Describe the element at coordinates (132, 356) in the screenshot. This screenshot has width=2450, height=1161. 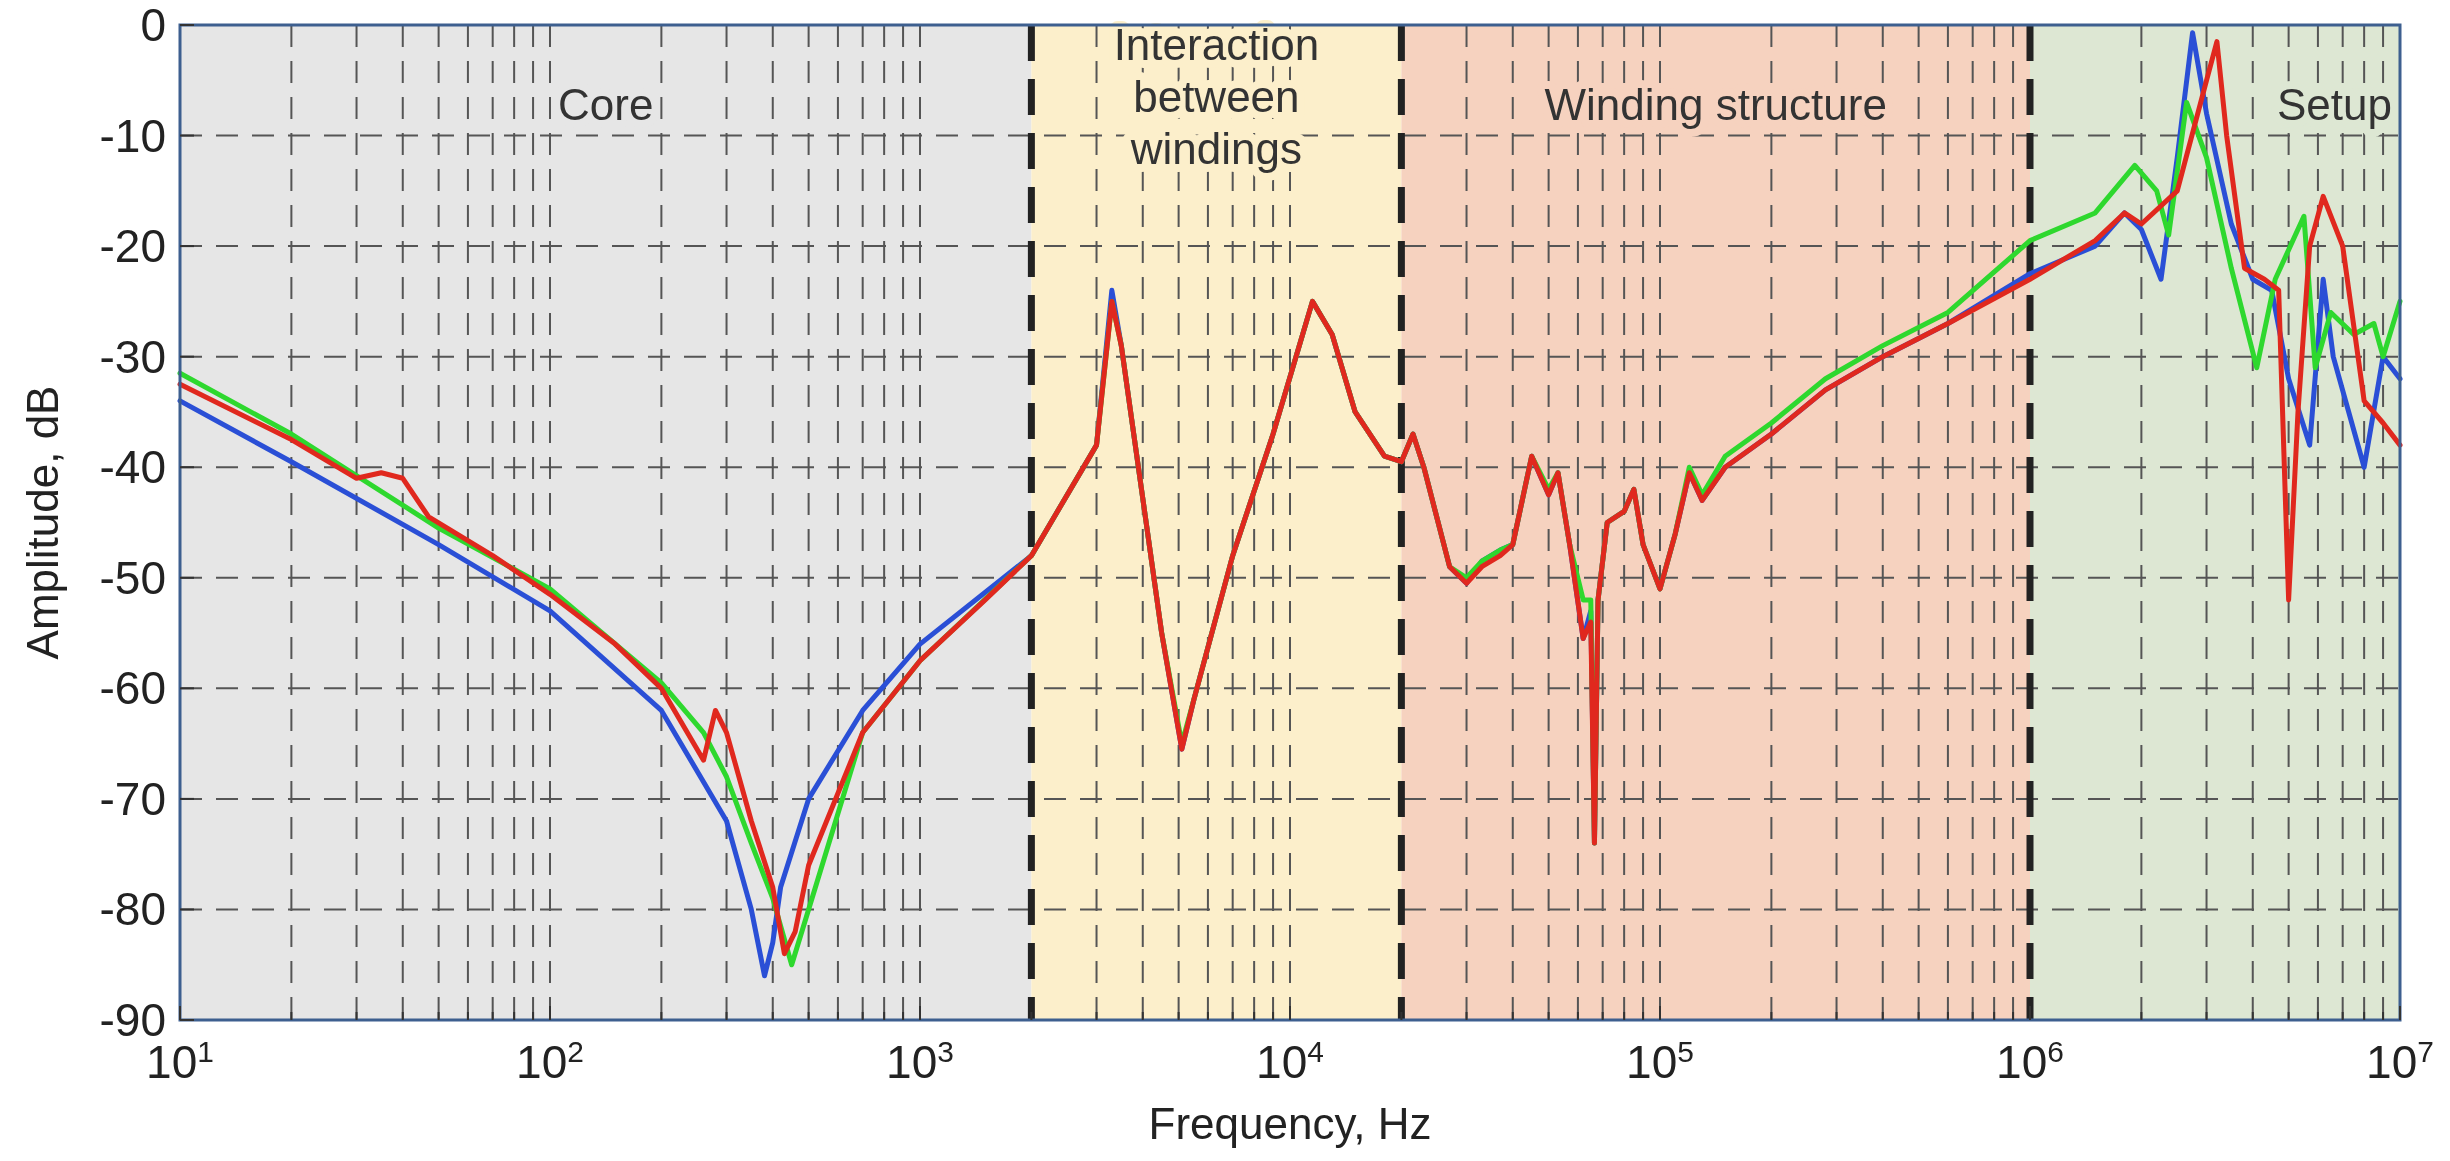
I see `y-tick-label: -30` at that location.